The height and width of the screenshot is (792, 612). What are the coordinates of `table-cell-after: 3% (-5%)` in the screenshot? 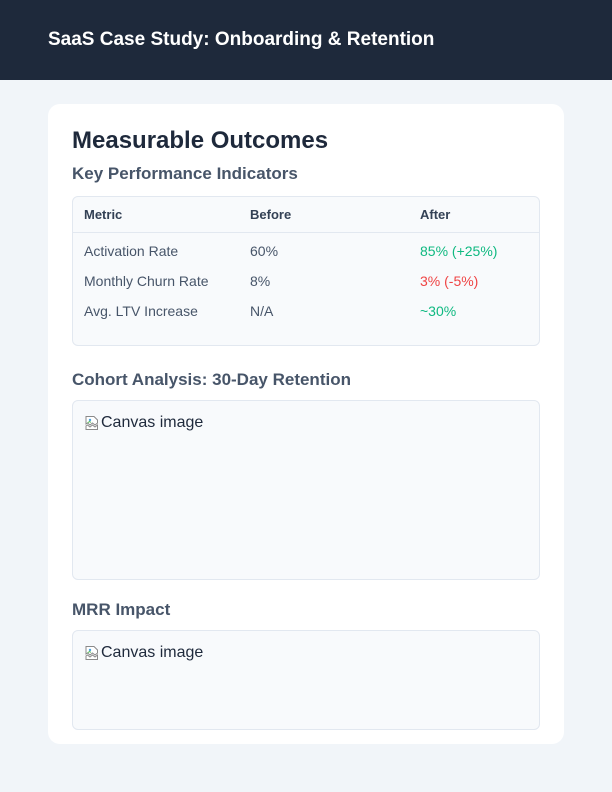 It's located at (449, 281).